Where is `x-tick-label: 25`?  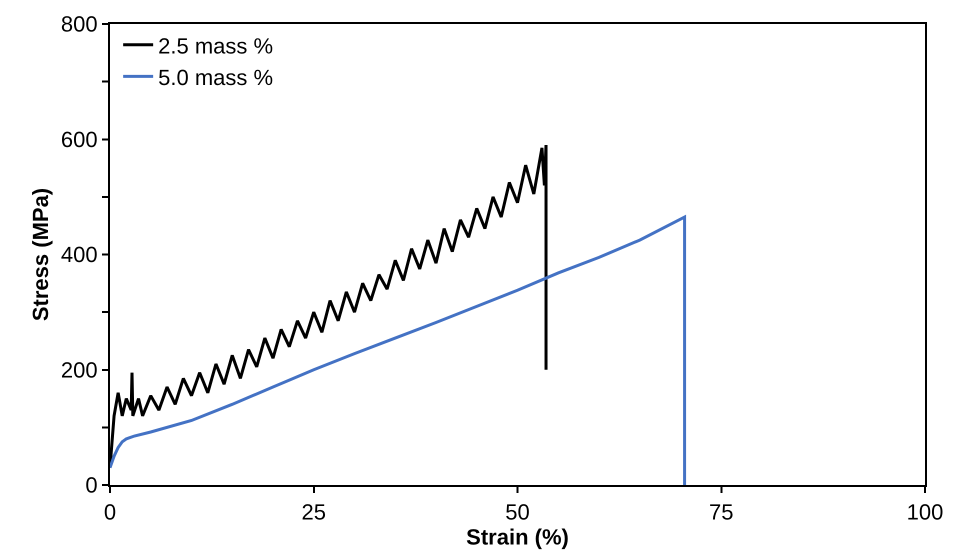 x-tick-label: 25 is located at coordinates (314, 511).